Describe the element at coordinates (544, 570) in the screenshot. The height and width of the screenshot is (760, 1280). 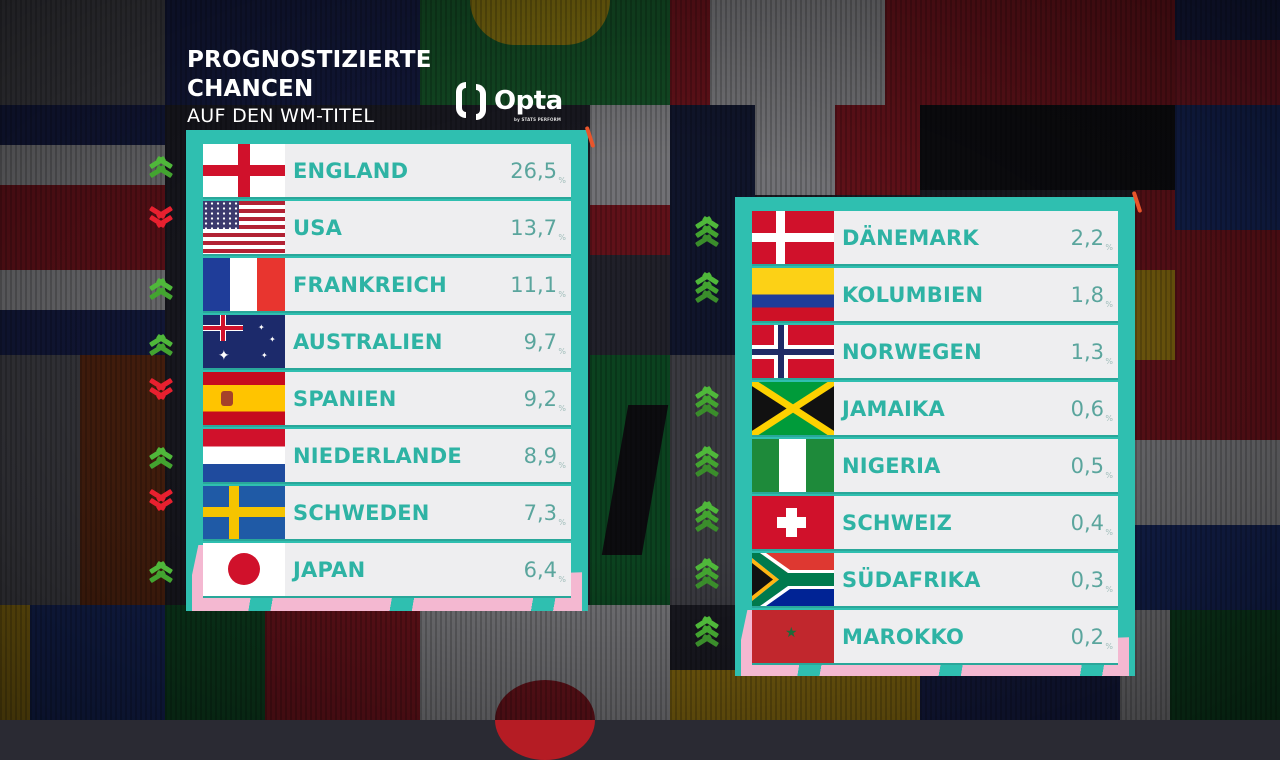
I see `probability-value: 6,4%` at that location.